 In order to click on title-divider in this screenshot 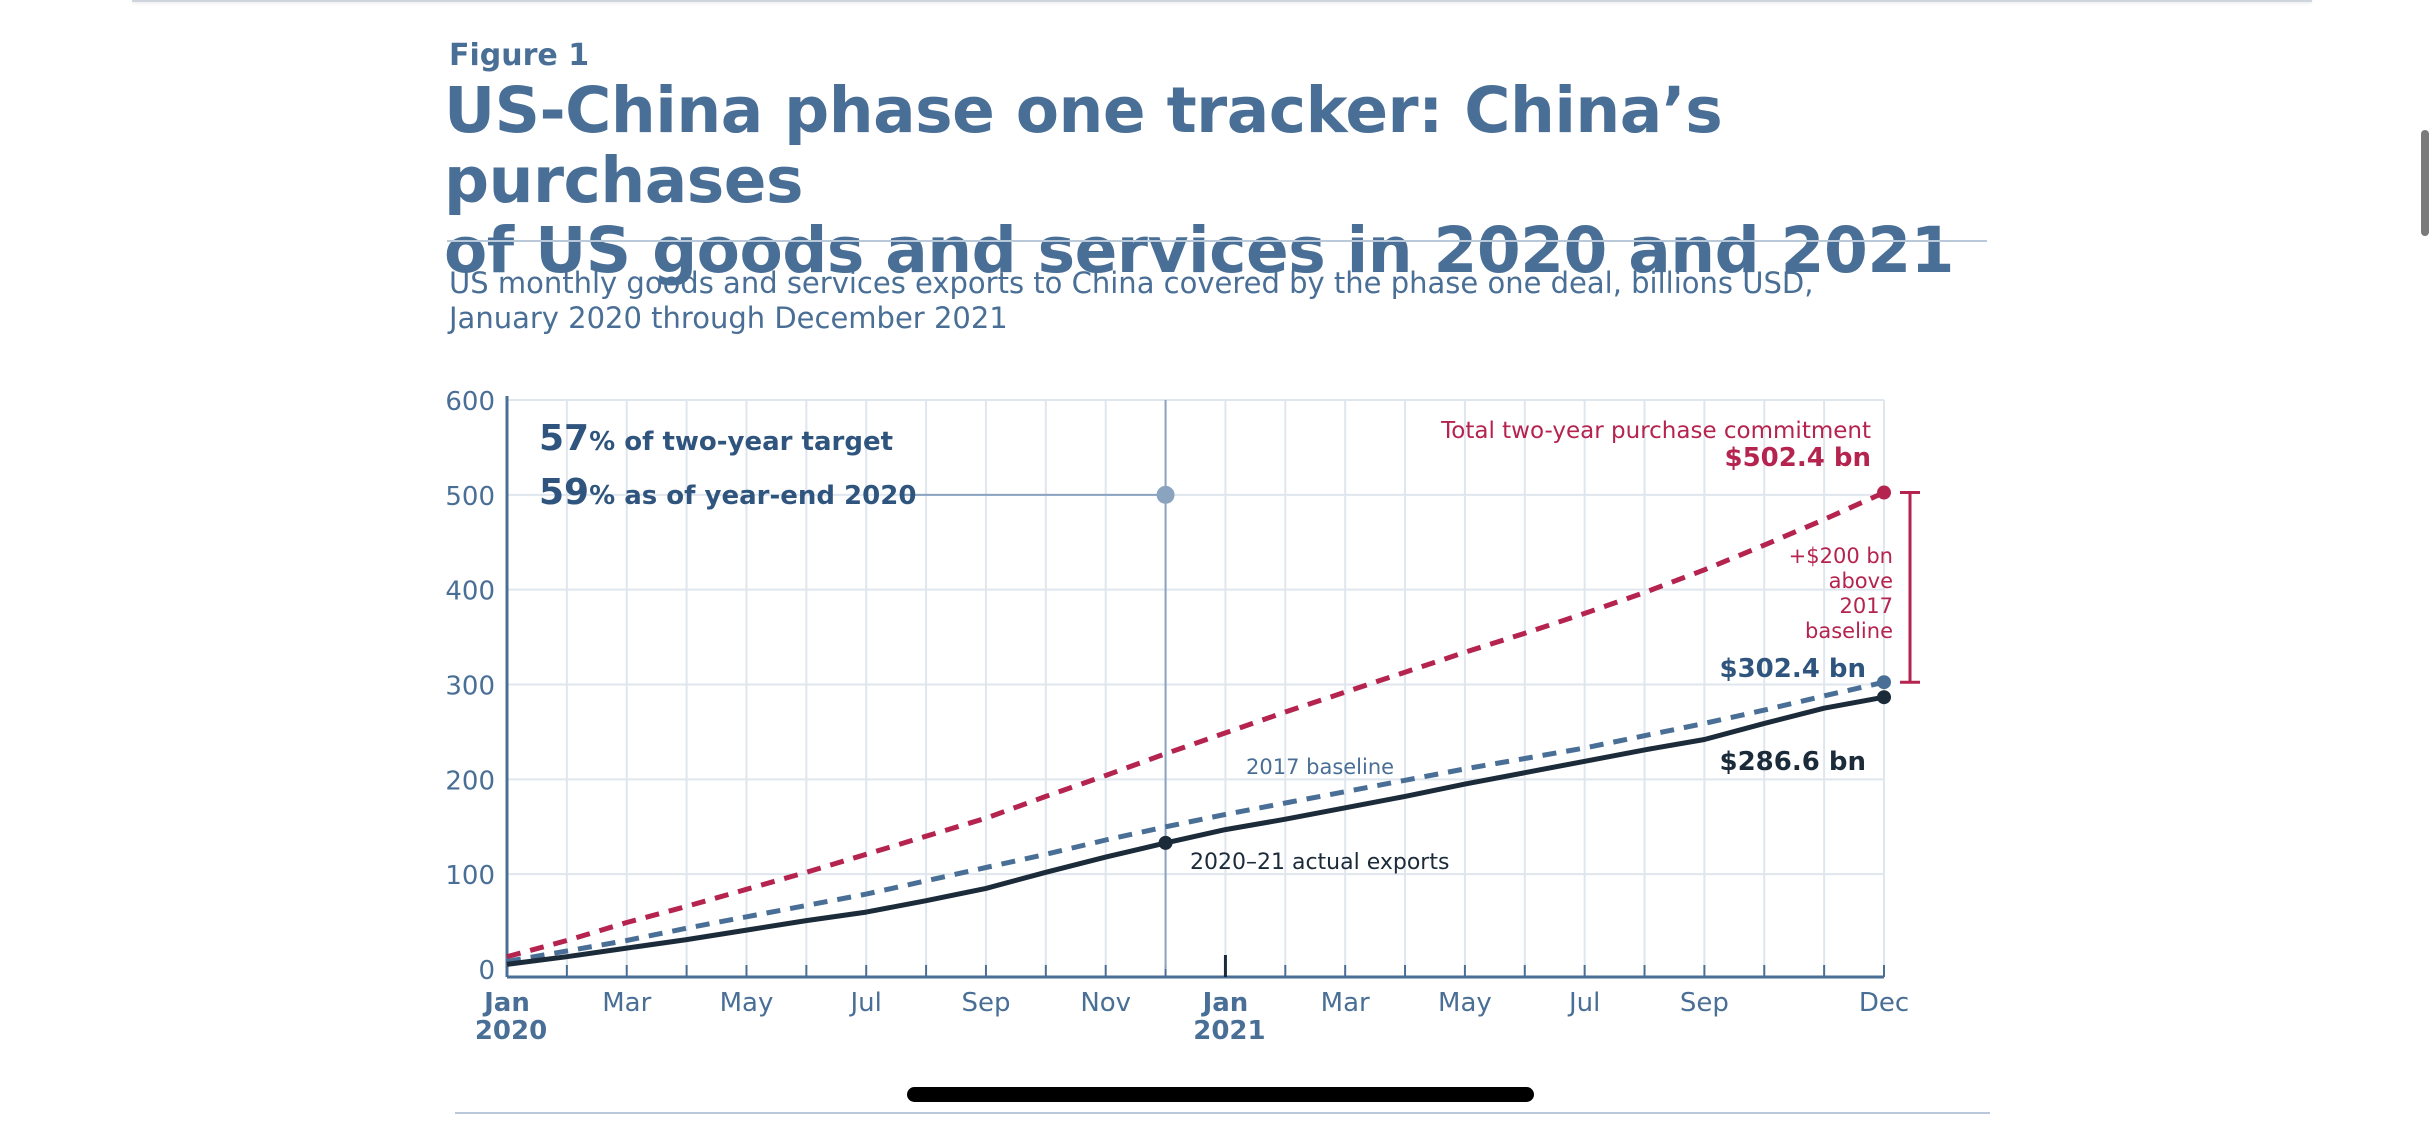, I will do `click(1217, 241)`.